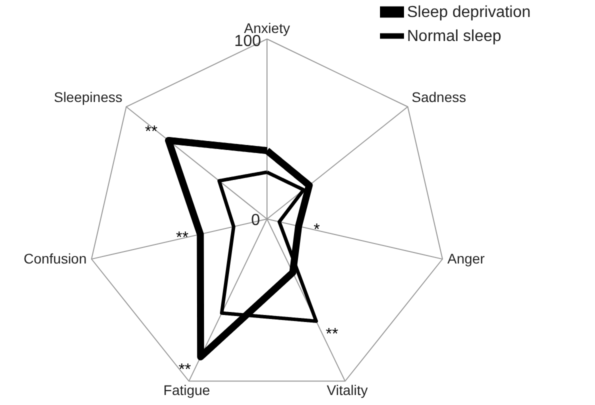 This screenshot has width=595, height=405. I want to click on y-tick-label: 0, so click(255, 220).